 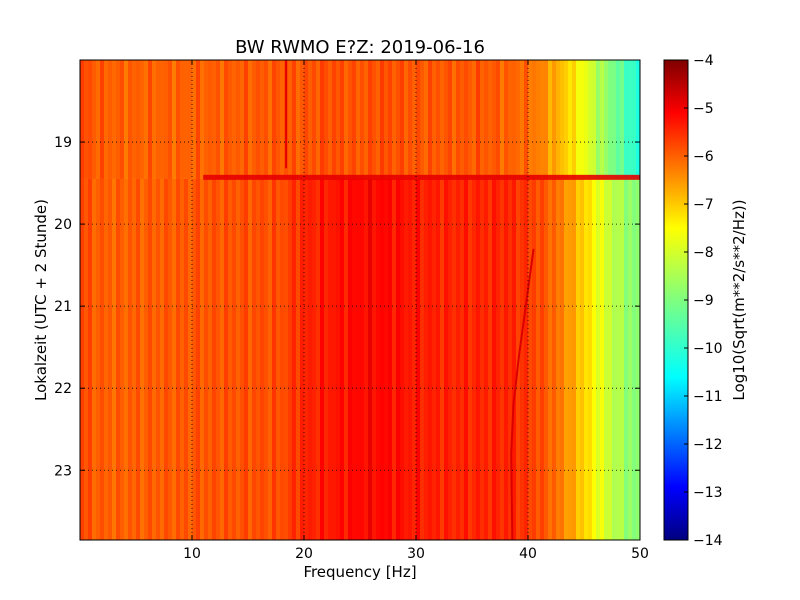 What do you see at coordinates (63, 471) in the screenshot?
I see `y-tick-label: 23` at bounding box center [63, 471].